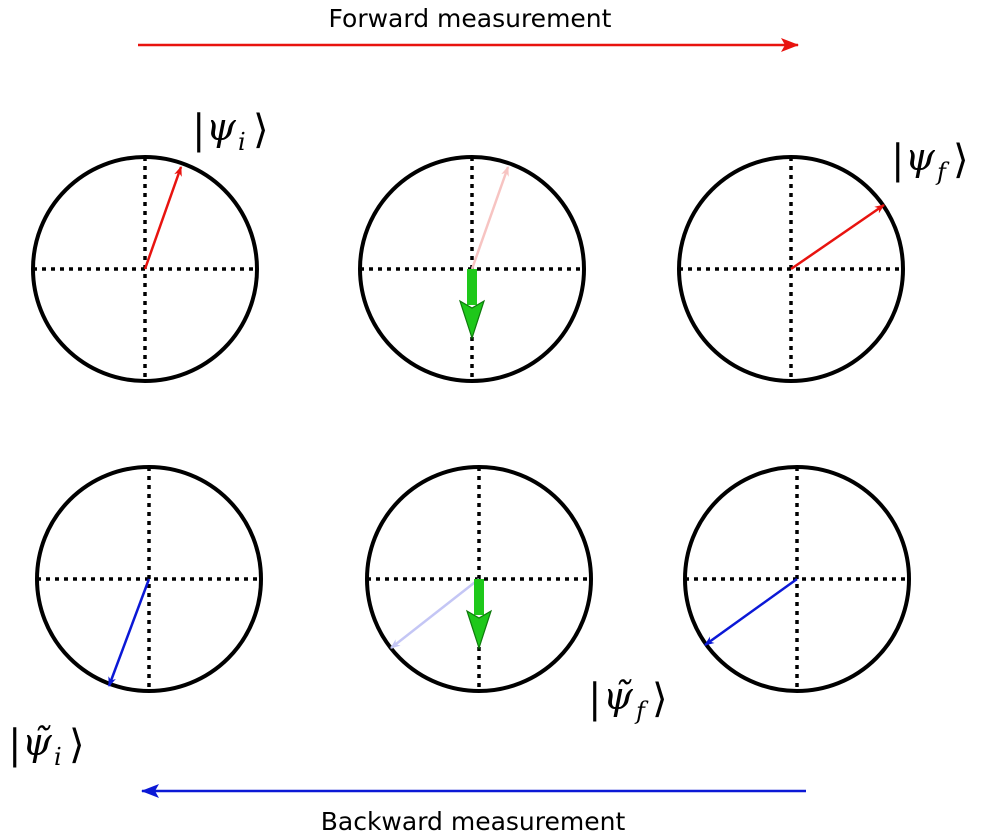  Describe the element at coordinates (479, 629) in the screenshot. I see `measurement-arrow-head-bottom` at that location.